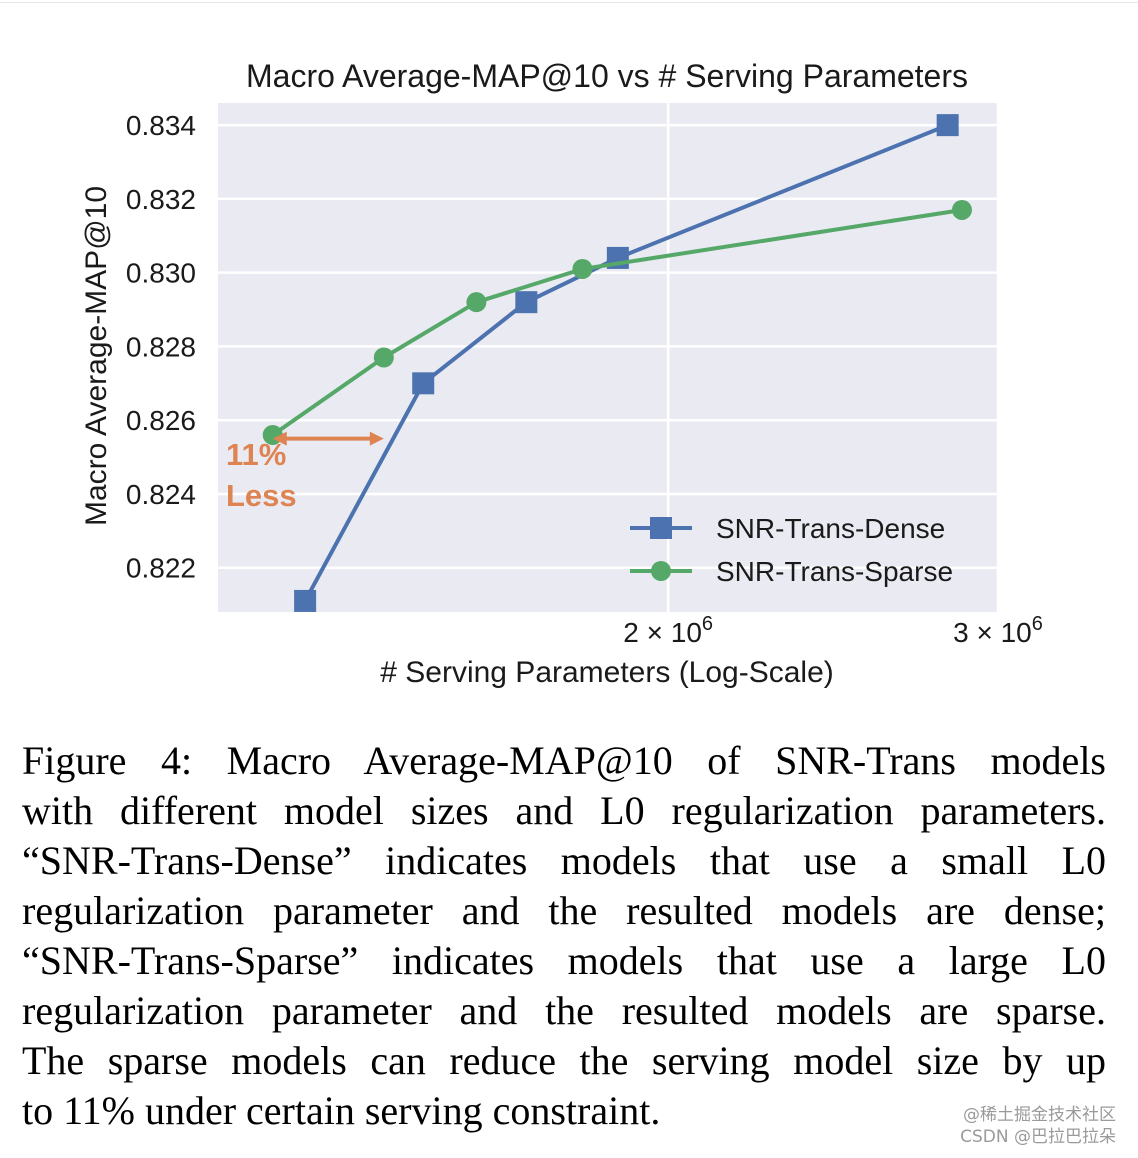 The height and width of the screenshot is (1158, 1138). I want to click on y-axis-label: Macro Average-MAP@10, so click(96, 356).